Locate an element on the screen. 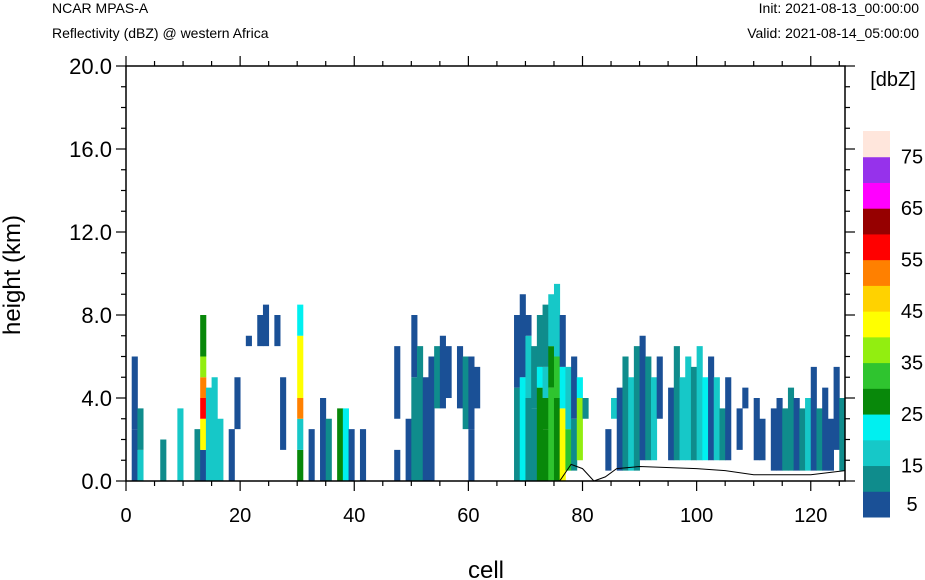 The image size is (925, 580). y-axis-label: height (km) is located at coordinates (13, 275).